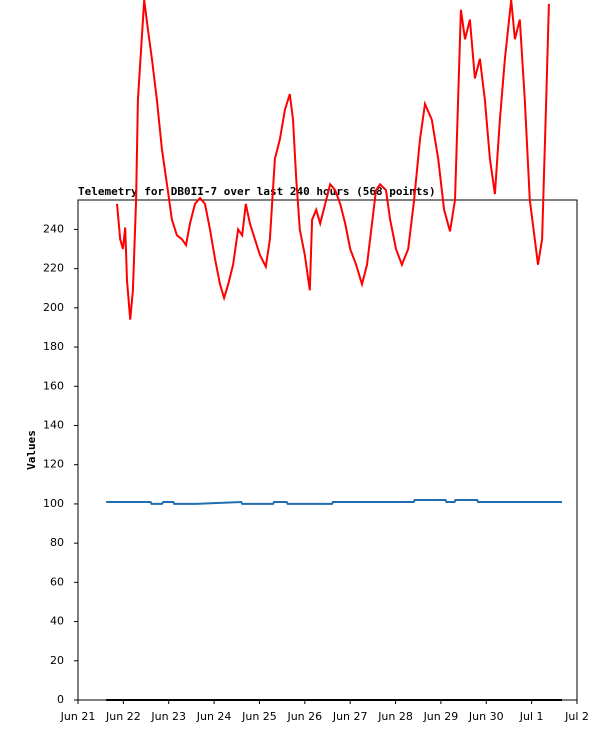 The image size is (615, 741). I want to click on y-tick-label: 40, so click(57, 621).